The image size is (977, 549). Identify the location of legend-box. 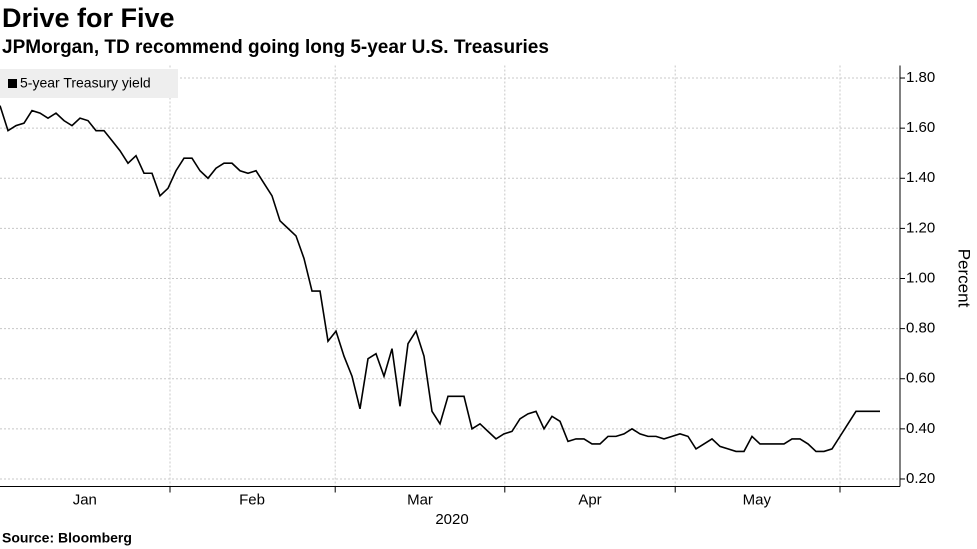
(89, 83).